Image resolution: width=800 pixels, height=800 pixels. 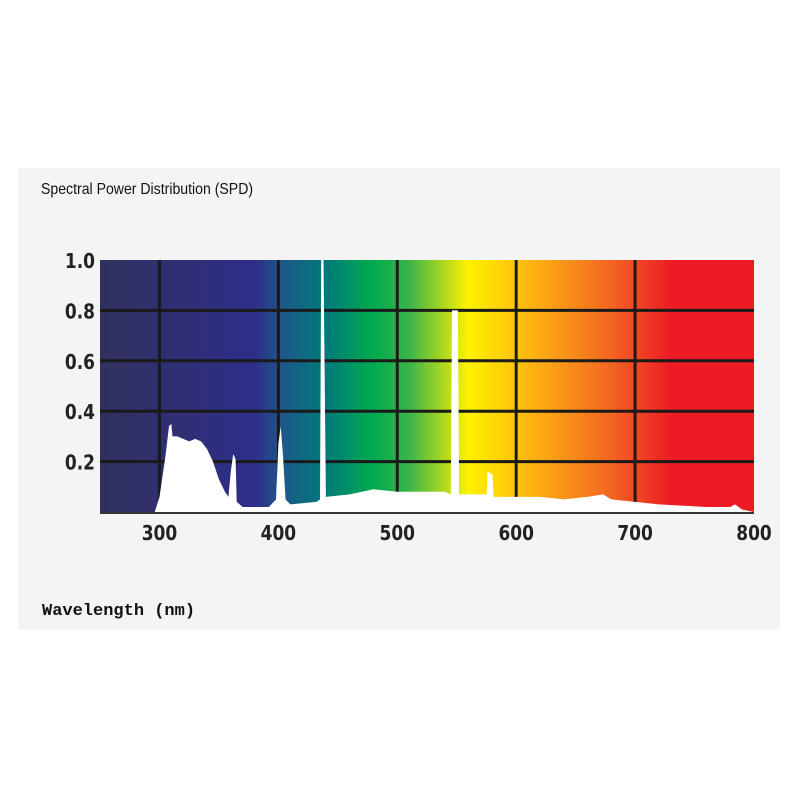 I want to click on y-tick-label: 1.0, so click(x=80, y=262).